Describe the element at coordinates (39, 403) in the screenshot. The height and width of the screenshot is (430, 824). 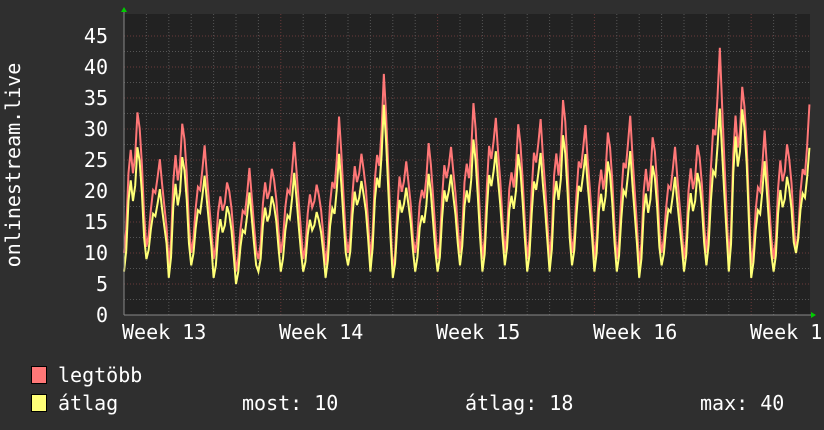
I see `legend-swatch-atlag` at that location.